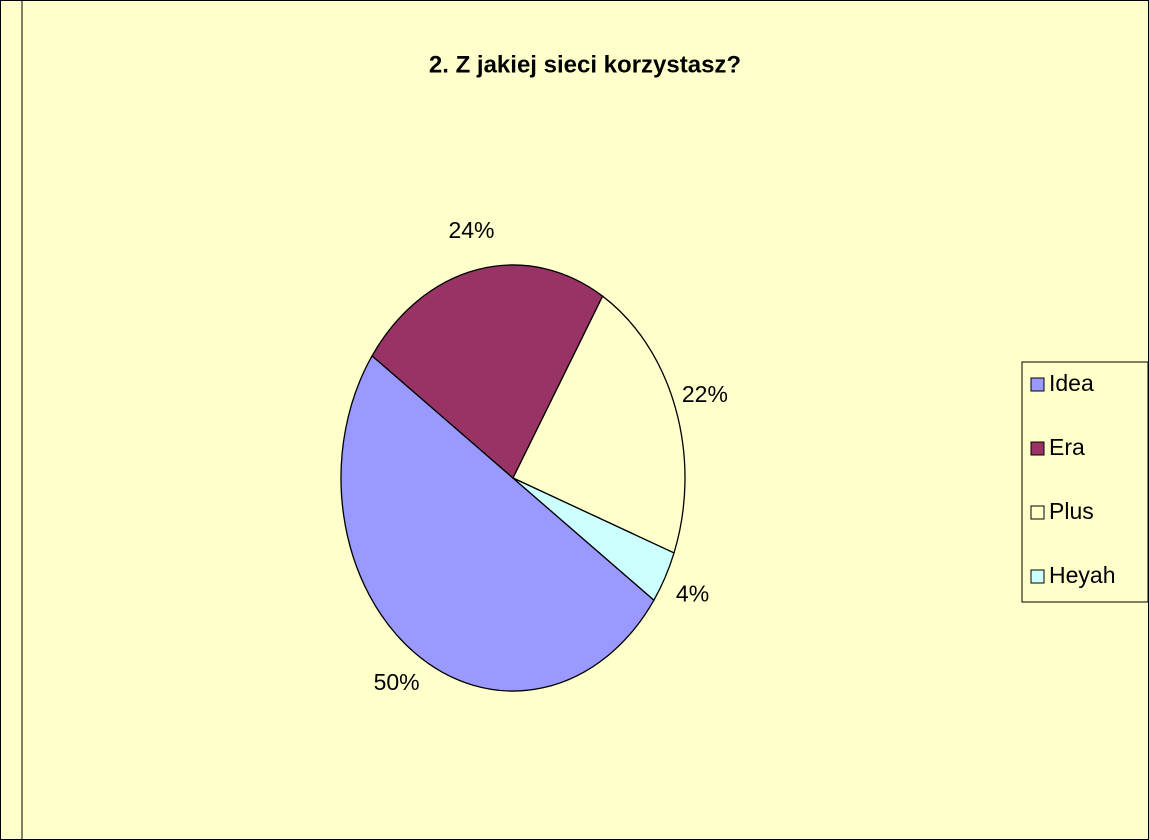 This screenshot has width=1149, height=840. I want to click on data-label: 24%, so click(471, 230).